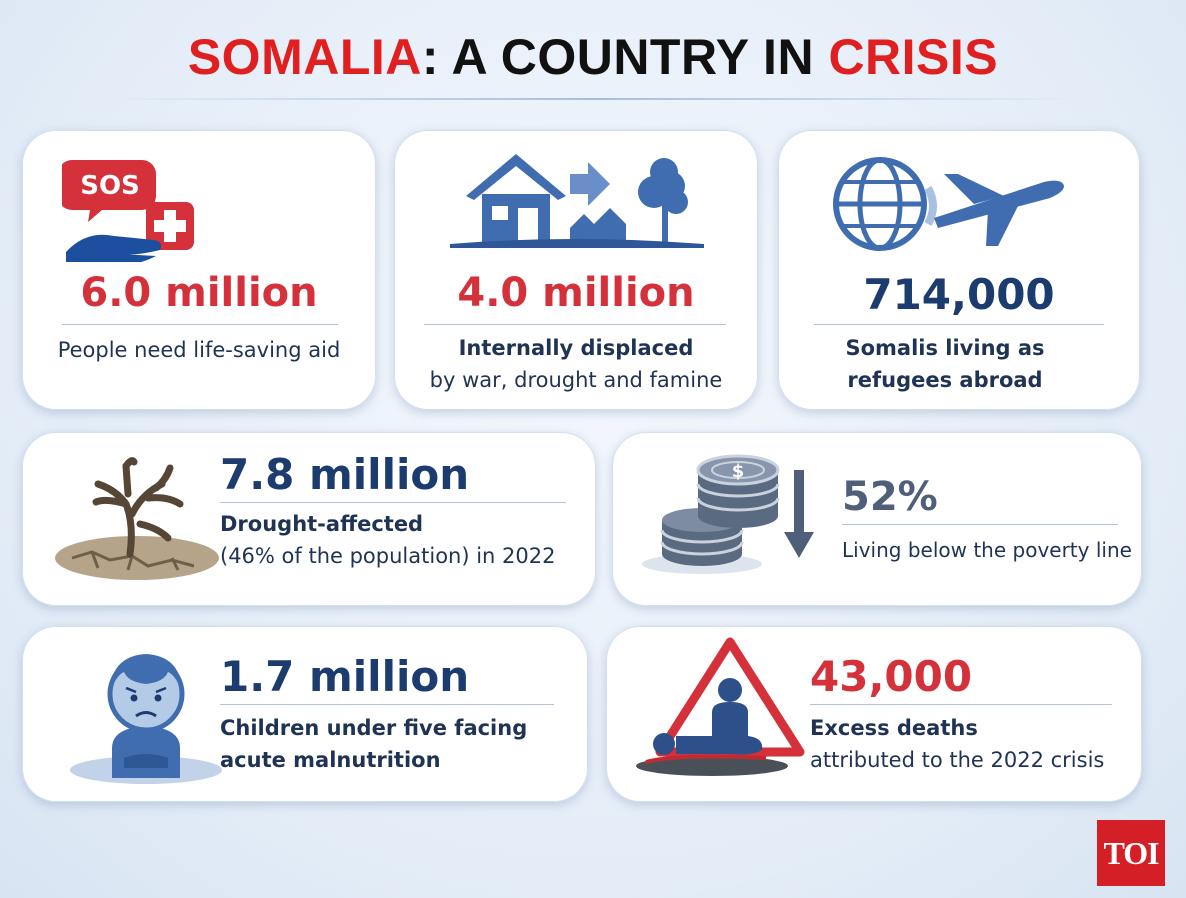  I want to click on title-somalia: SOMALIA, so click(304, 57).